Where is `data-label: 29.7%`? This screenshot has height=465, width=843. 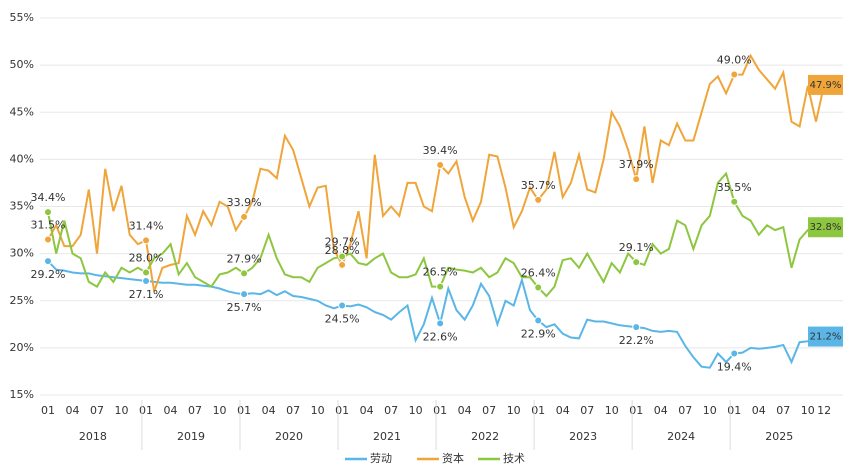
data-label: 29.7% is located at coordinates (342, 241).